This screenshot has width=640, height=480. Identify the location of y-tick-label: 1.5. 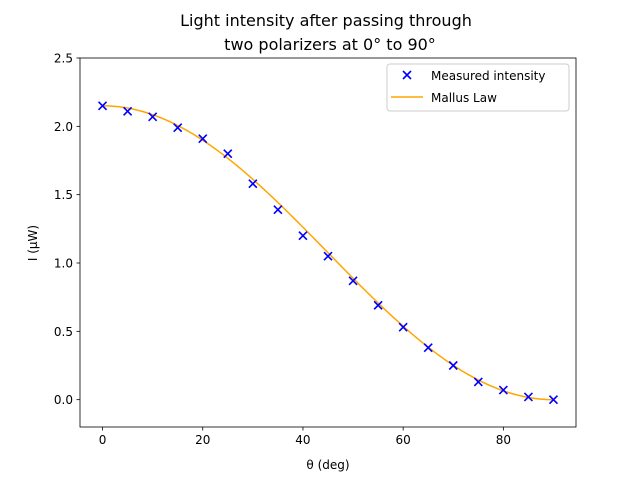
(63, 195).